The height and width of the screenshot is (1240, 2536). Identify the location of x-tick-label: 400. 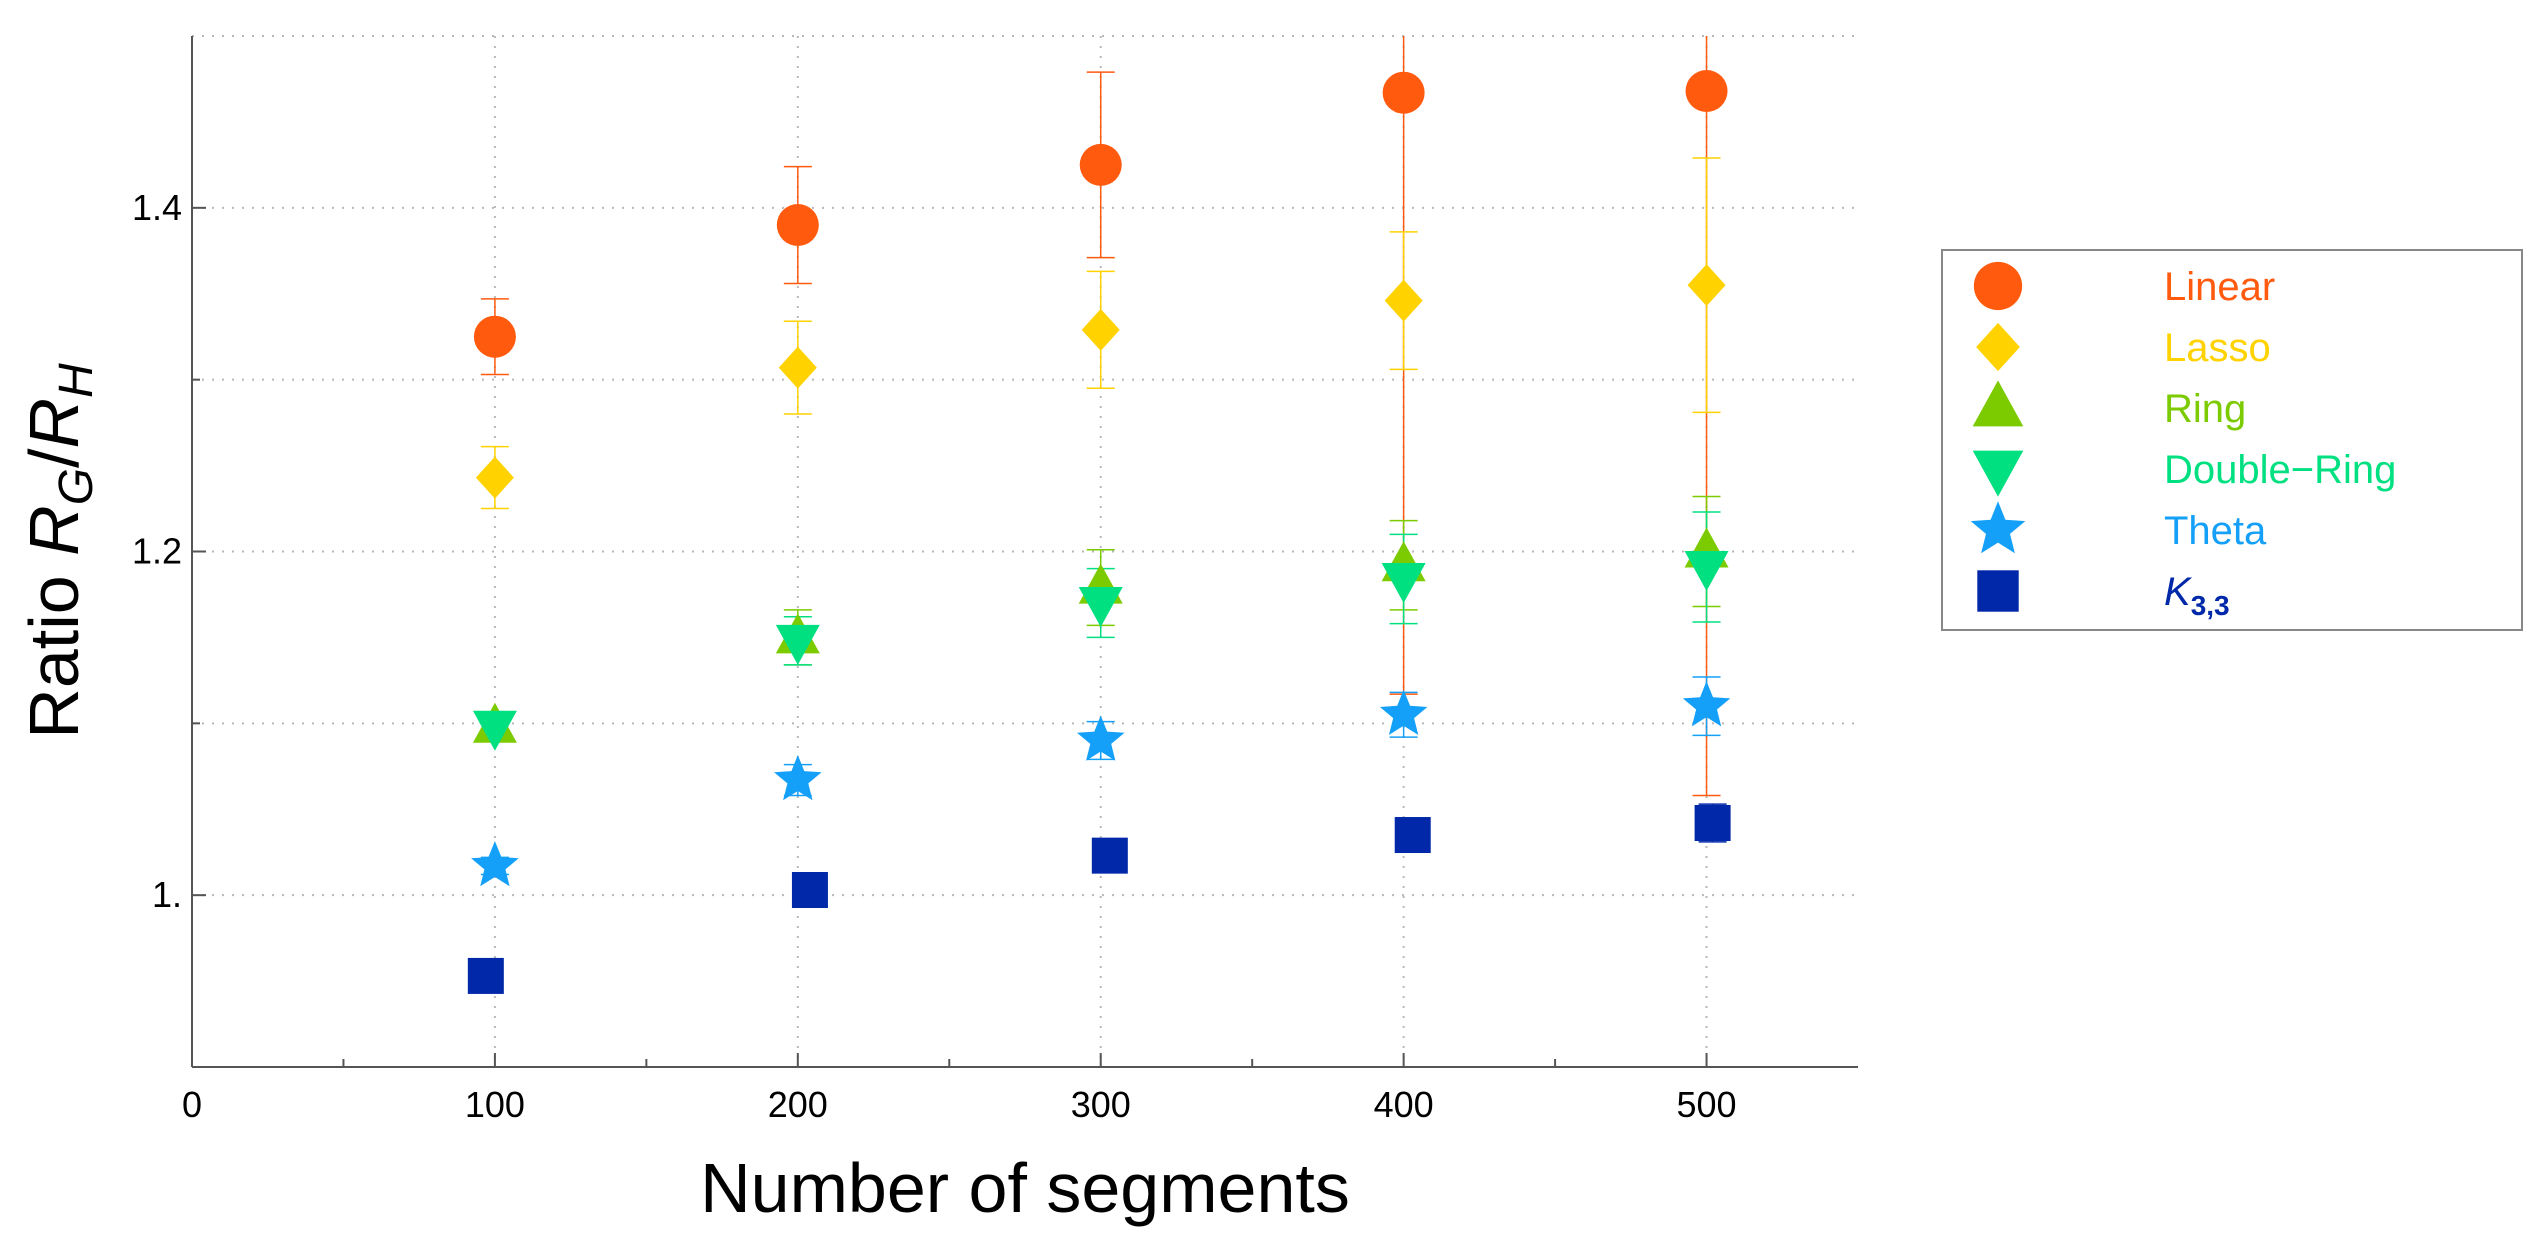
(1404, 1104).